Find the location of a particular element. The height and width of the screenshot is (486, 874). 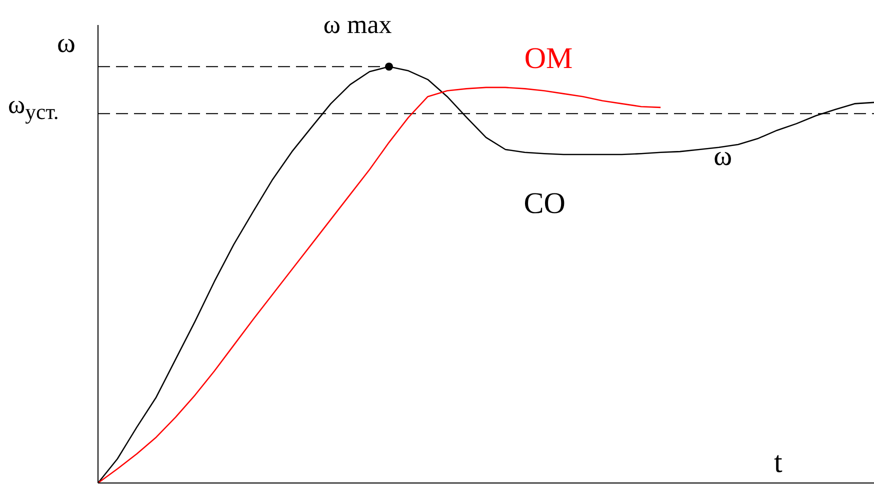

annotation: ω is located at coordinates (723, 156).